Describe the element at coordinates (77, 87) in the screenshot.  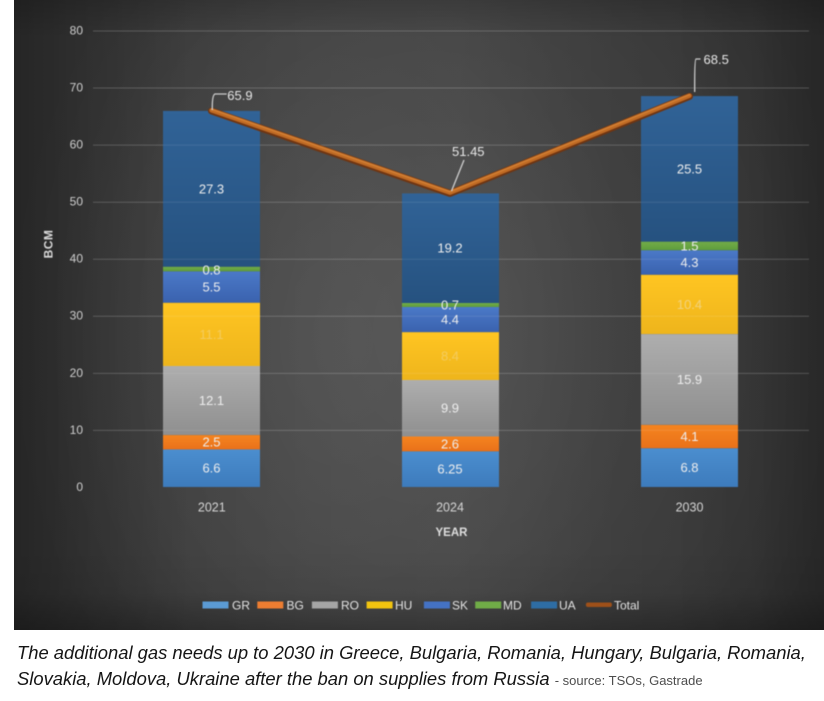
I see `svg-text: 70` at that location.